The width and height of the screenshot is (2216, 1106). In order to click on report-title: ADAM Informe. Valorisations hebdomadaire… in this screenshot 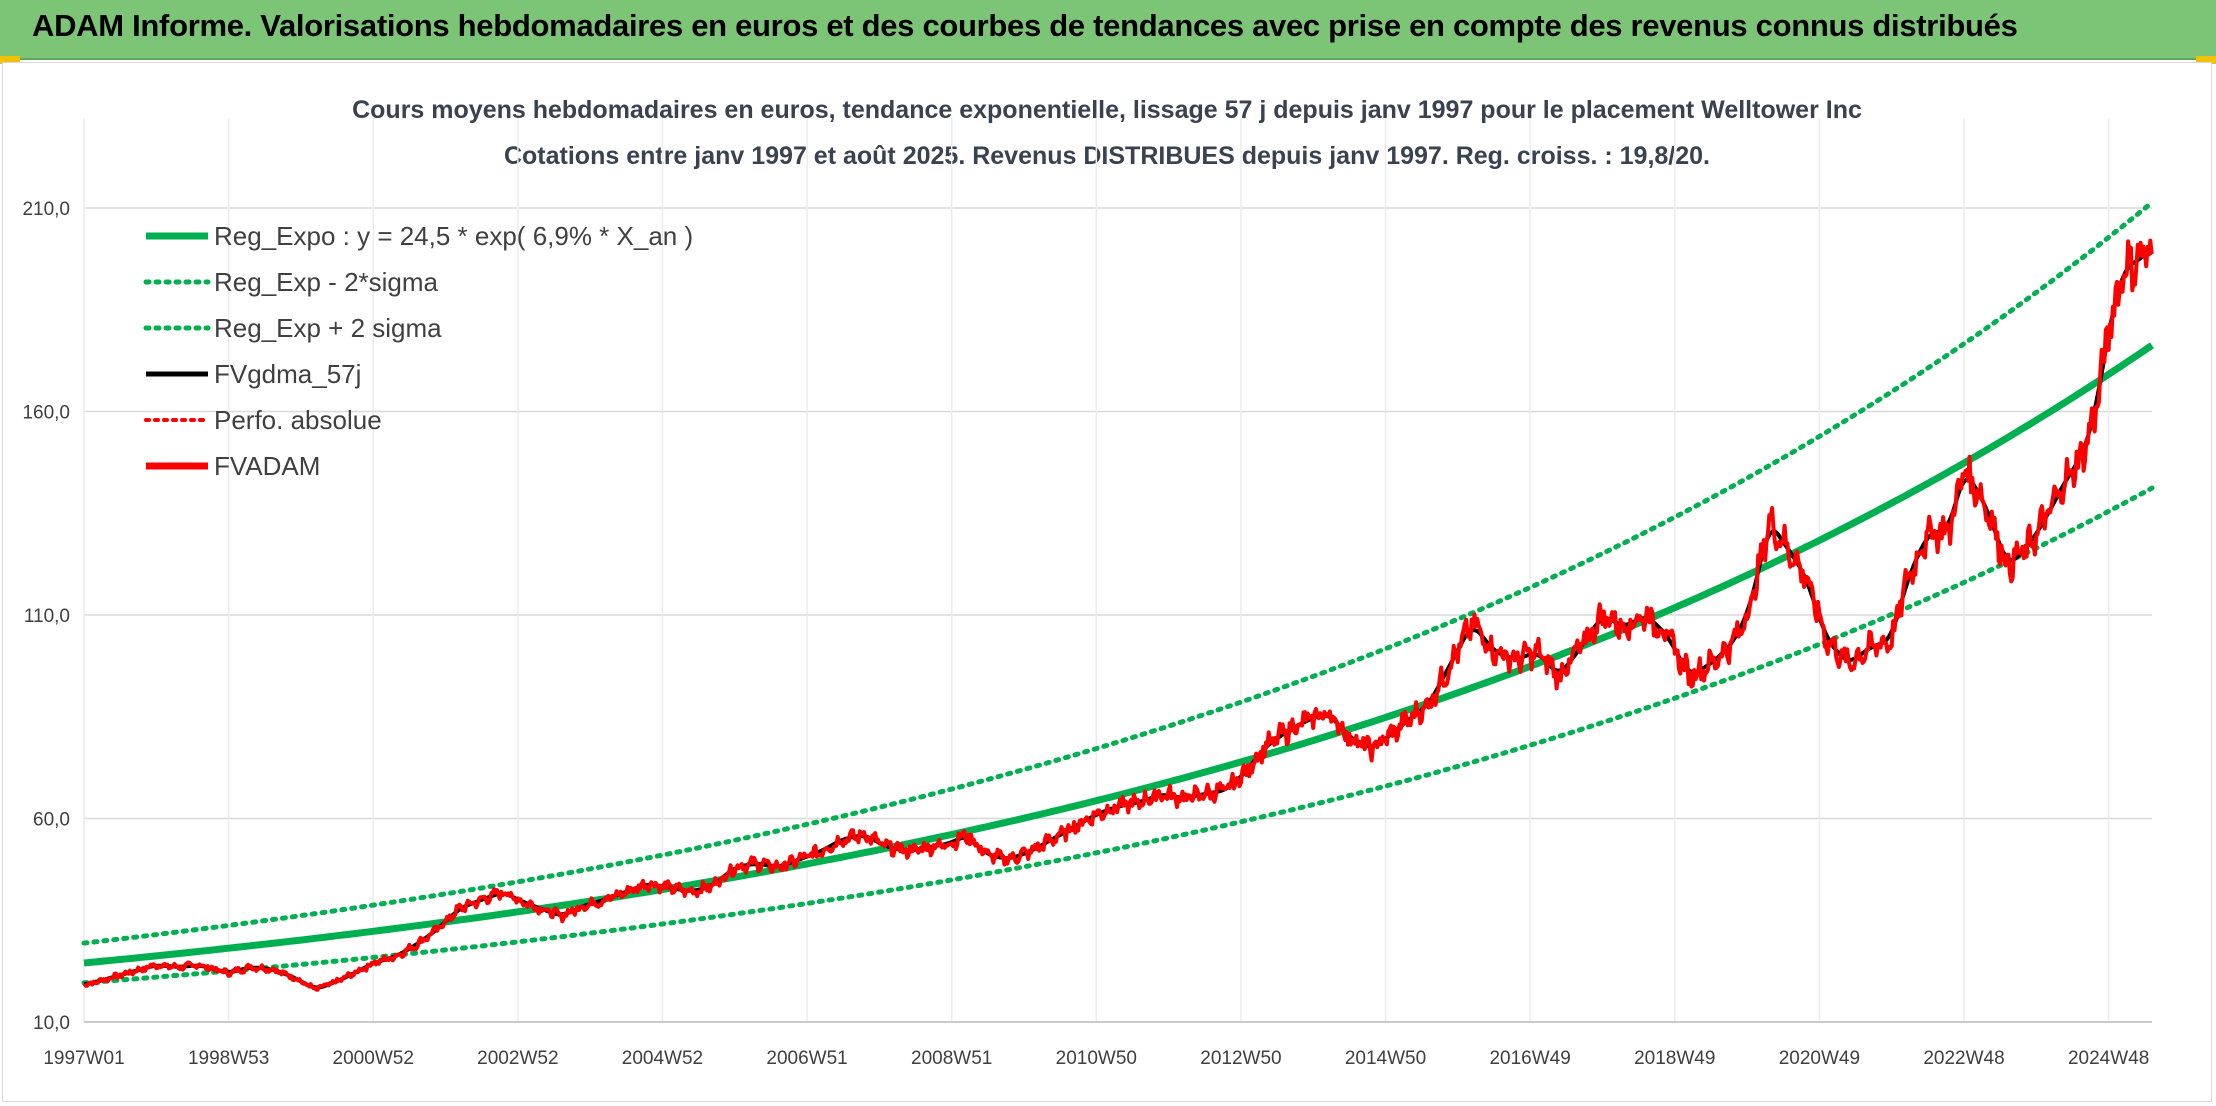, I will do `click(1025, 25)`.